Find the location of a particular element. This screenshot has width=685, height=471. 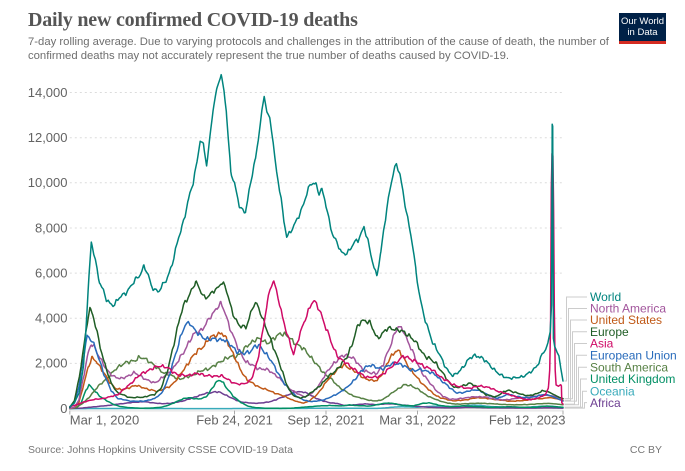

svg-text: 12,000 is located at coordinates (48, 137).